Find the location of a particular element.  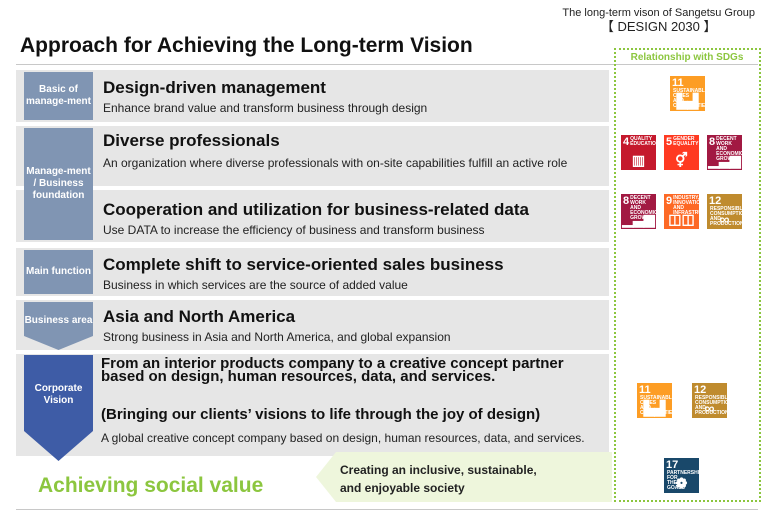

side-label-main-function: Main function is located at coordinates (58, 272).